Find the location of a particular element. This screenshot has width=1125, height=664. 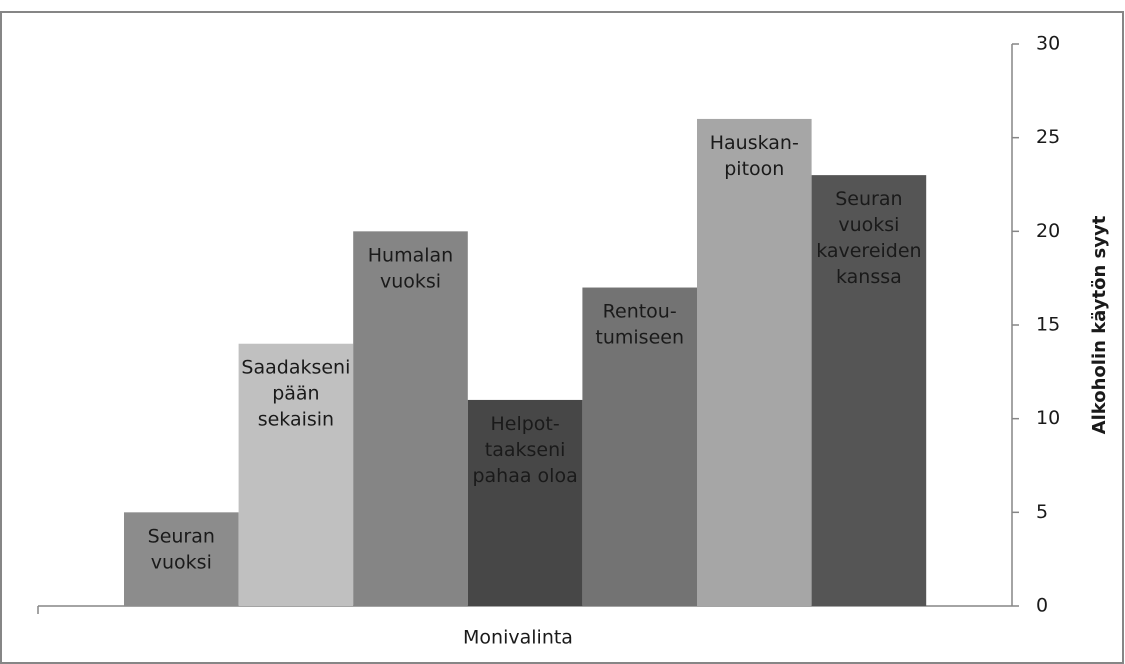

bar-label: Seuran vuoksi kavereiden kanssa is located at coordinates (868, 238).